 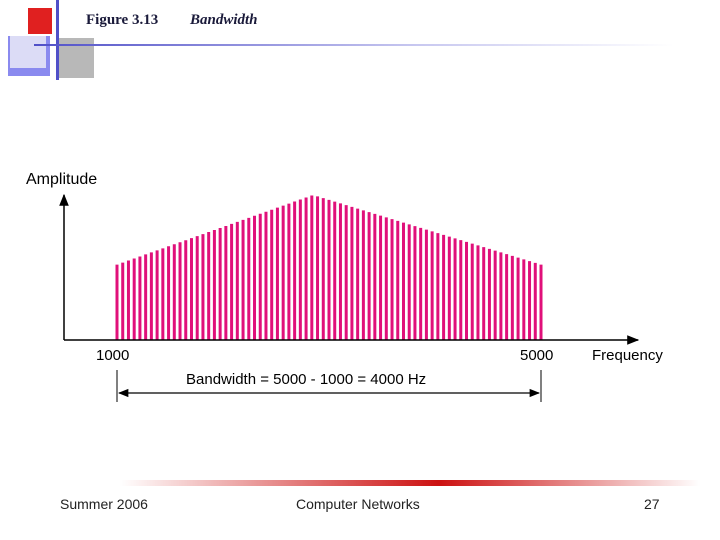 What do you see at coordinates (652, 504) in the screenshot?
I see `footer-page-number: 27` at bounding box center [652, 504].